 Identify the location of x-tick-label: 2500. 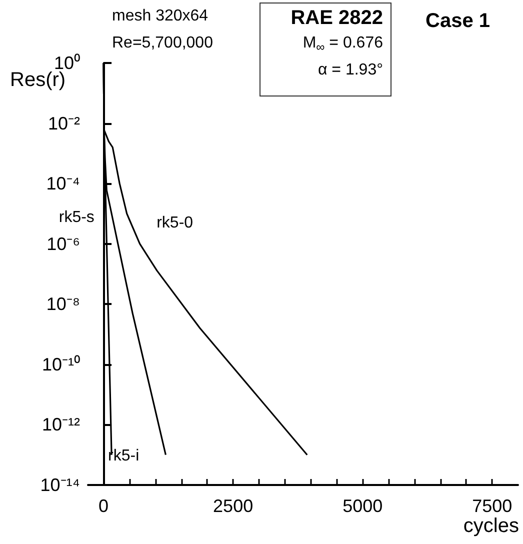
(233, 506).